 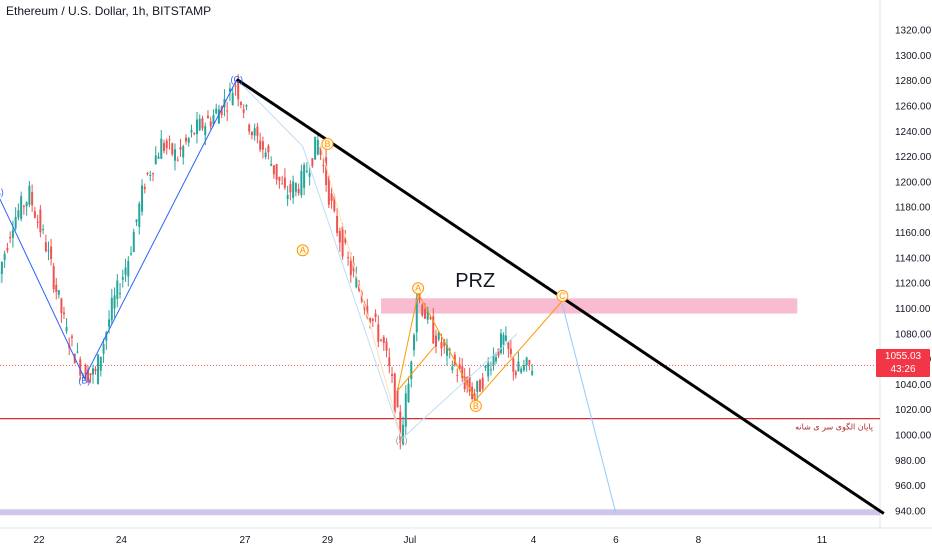 What do you see at coordinates (834, 427) in the screenshot?
I see `support-line-label: پایان الگوی سر ی شانه` at bounding box center [834, 427].